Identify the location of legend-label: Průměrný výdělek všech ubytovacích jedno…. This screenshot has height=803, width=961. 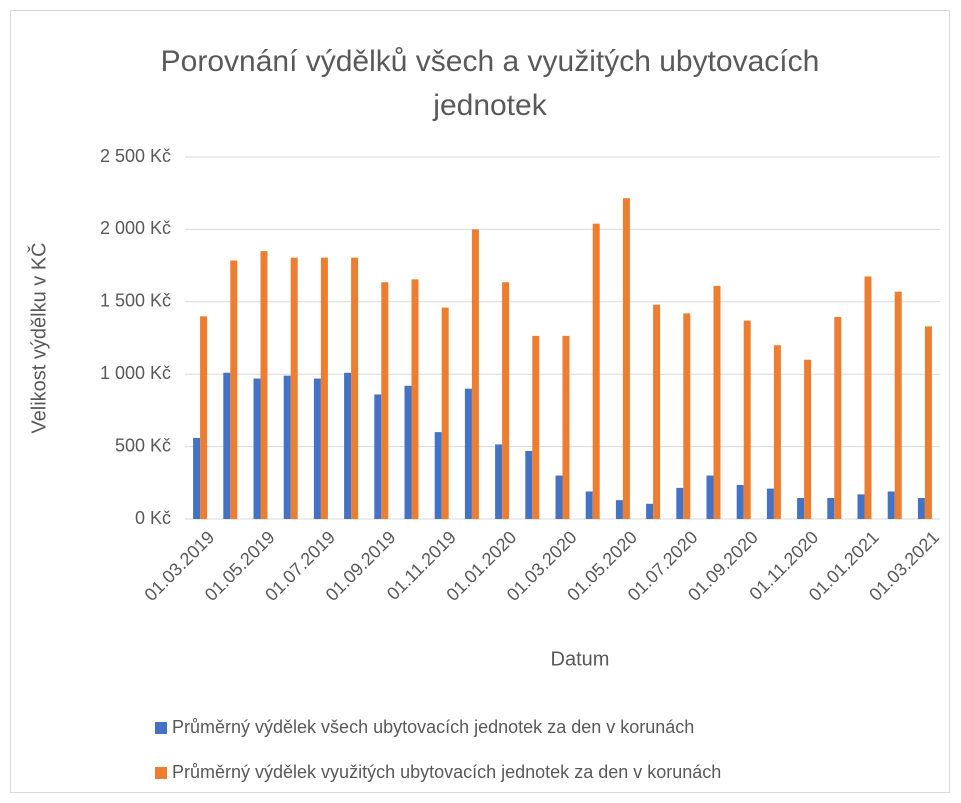
(433, 727).